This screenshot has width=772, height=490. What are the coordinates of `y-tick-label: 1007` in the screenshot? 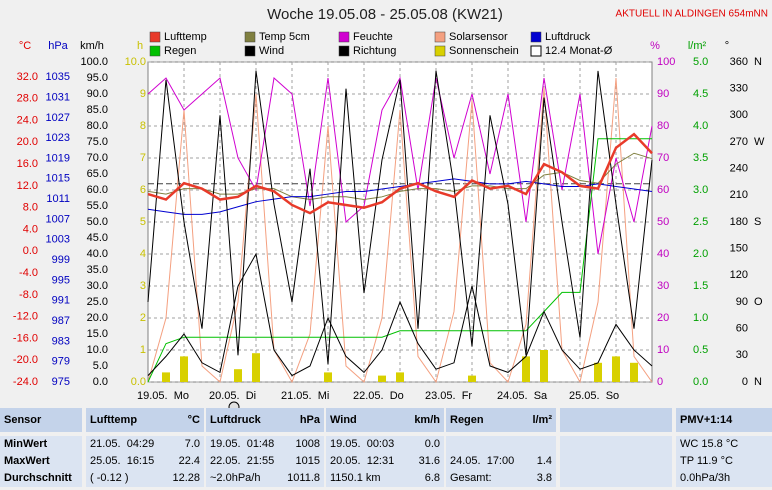 It's located at (58, 219).